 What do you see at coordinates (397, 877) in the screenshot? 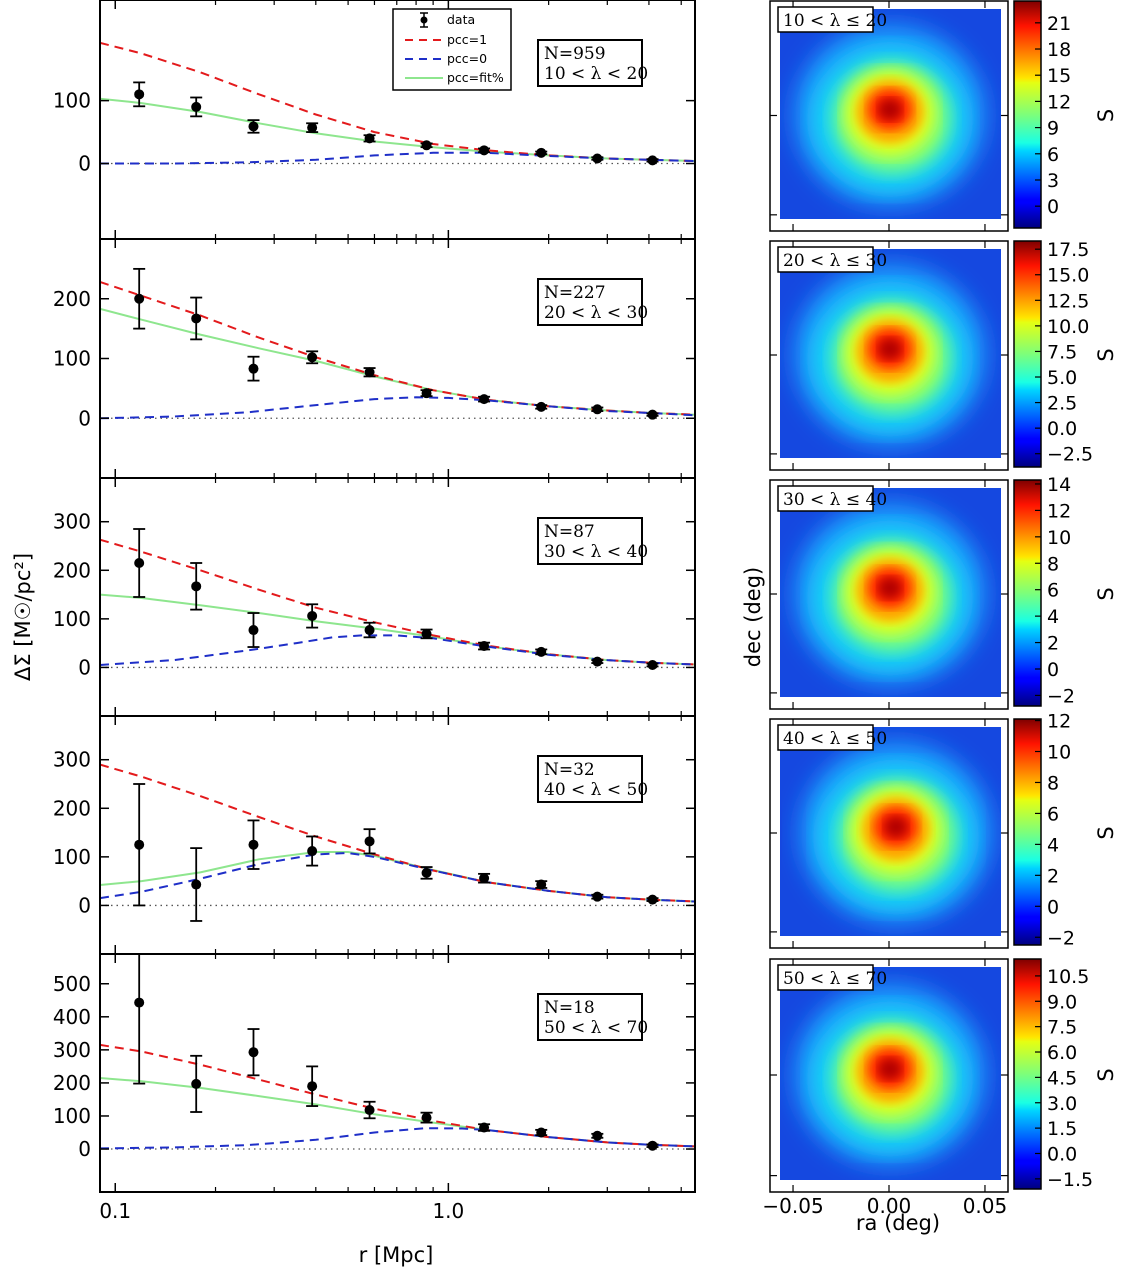
I see `series-line-pcc-fit` at bounding box center [397, 877].